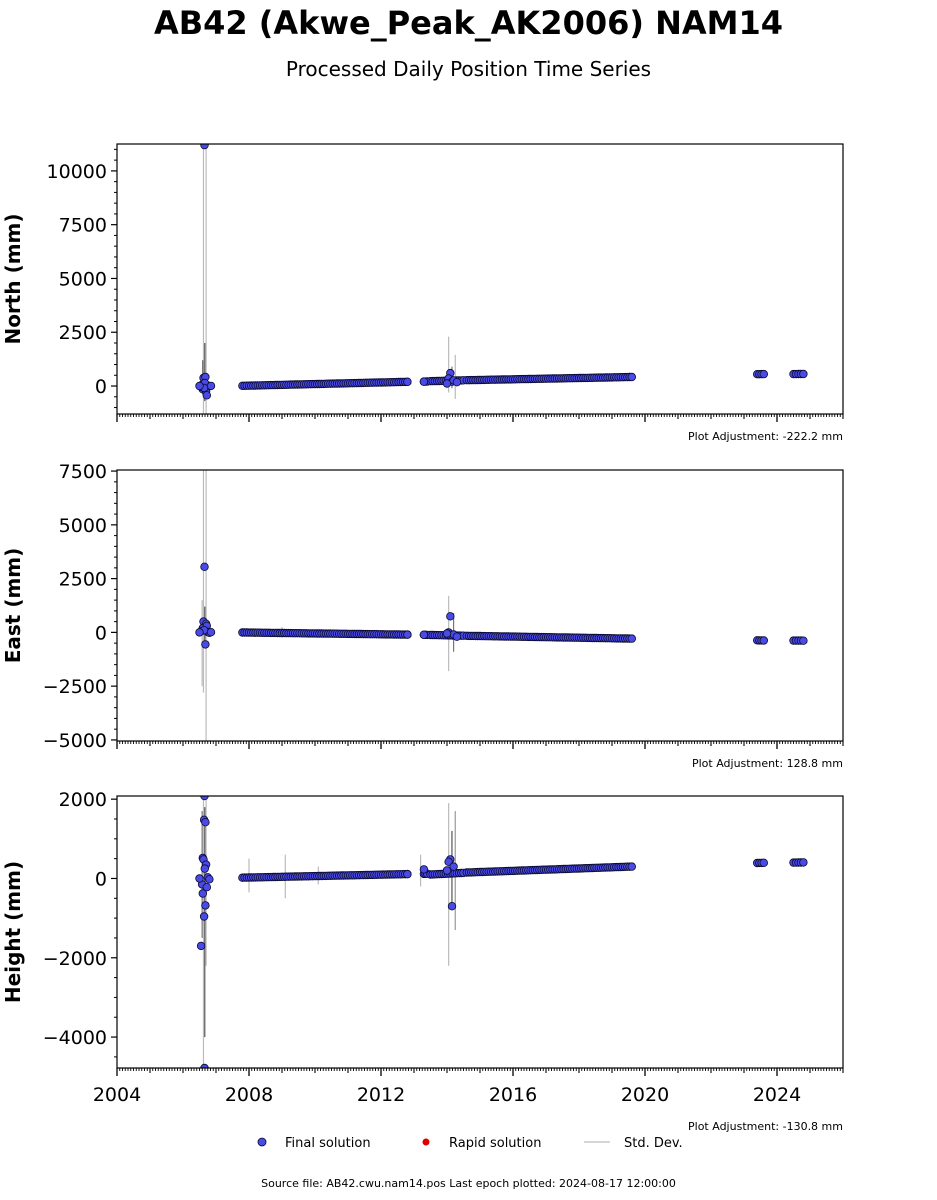 The image size is (937, 1200). I want to click on y-axis-label-height: Height (mm), so click(13, 932).